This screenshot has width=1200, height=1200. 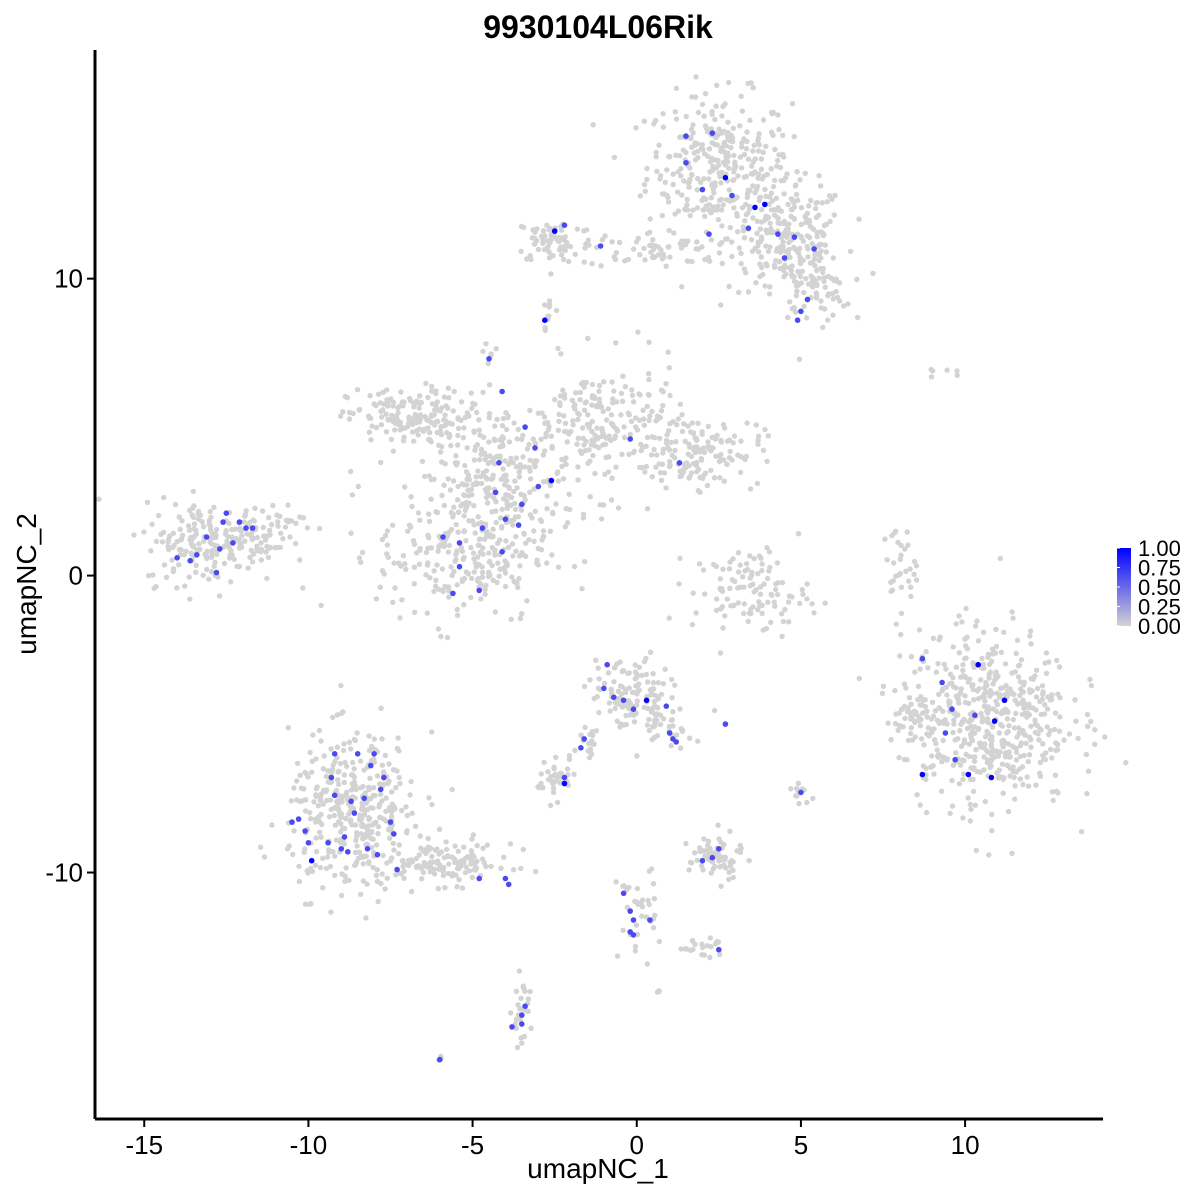 I want to click on legend-break-label: 0.75, so click(x=1159, y=568).